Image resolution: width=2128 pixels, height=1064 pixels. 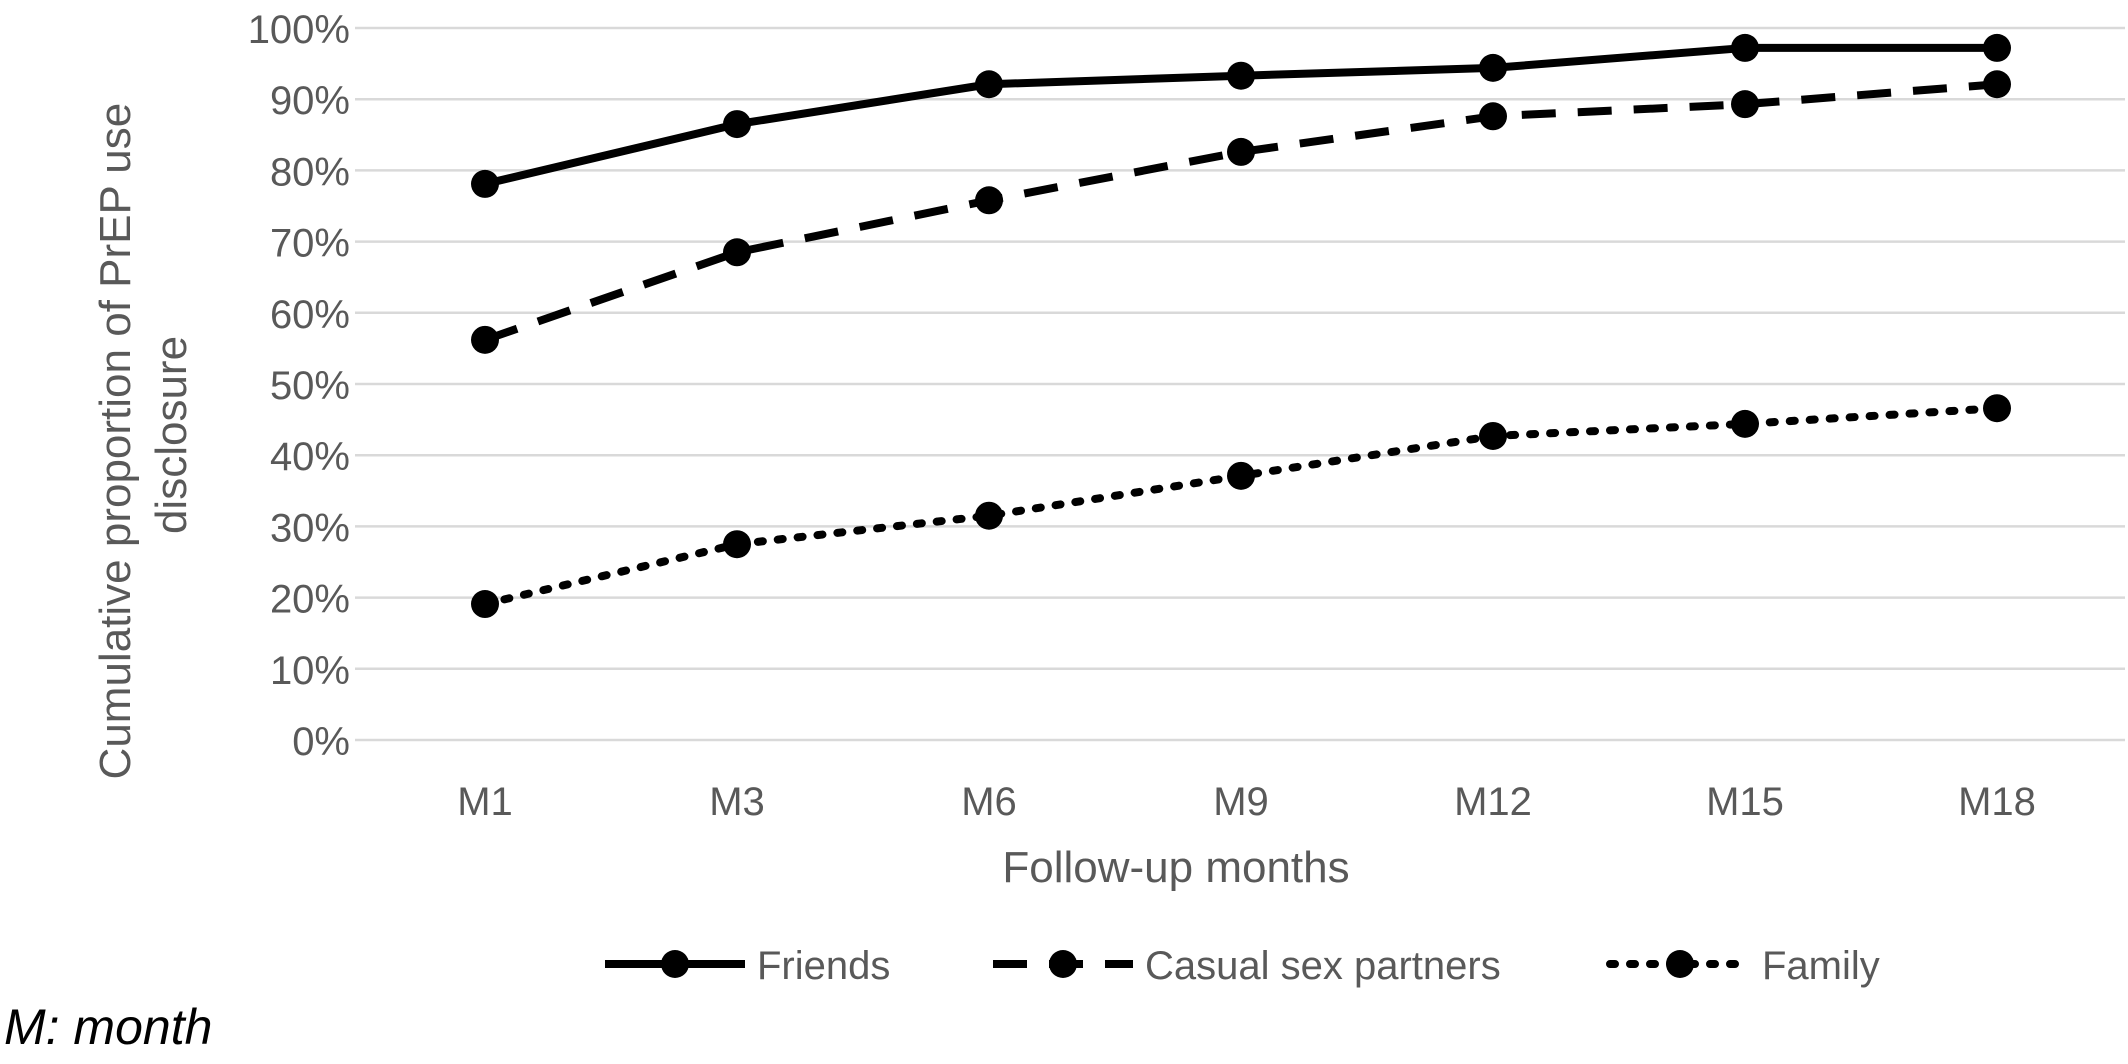 I want to click on legend-label: Family, so click(x=1821, y=966).